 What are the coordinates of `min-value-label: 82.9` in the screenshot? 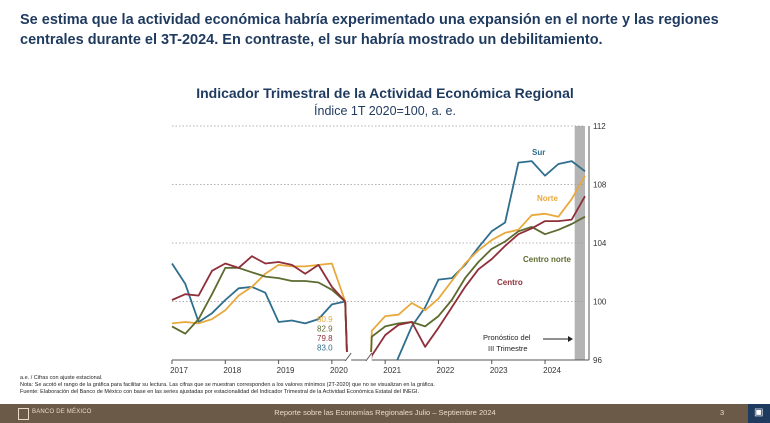 It's located at (325, 329).